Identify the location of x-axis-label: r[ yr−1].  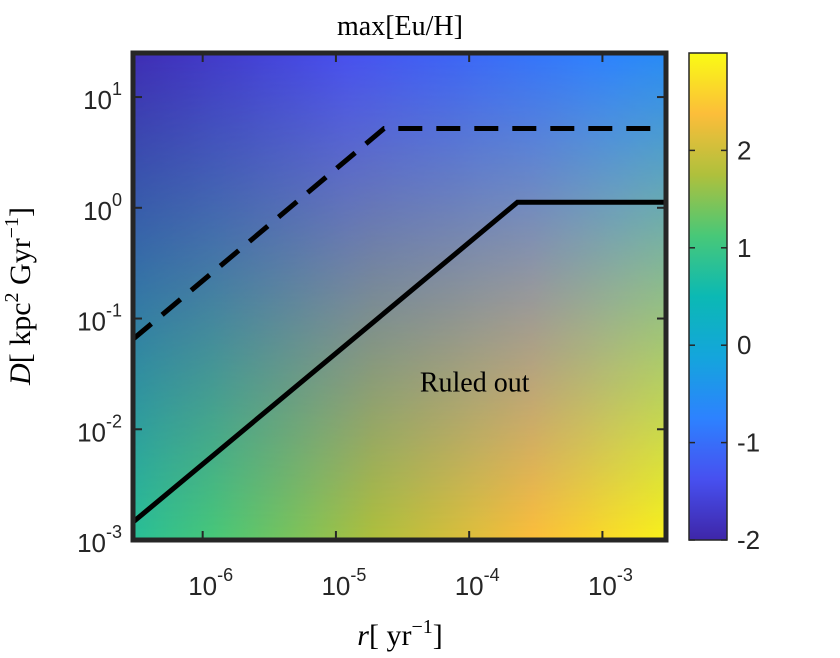
(399, 634).